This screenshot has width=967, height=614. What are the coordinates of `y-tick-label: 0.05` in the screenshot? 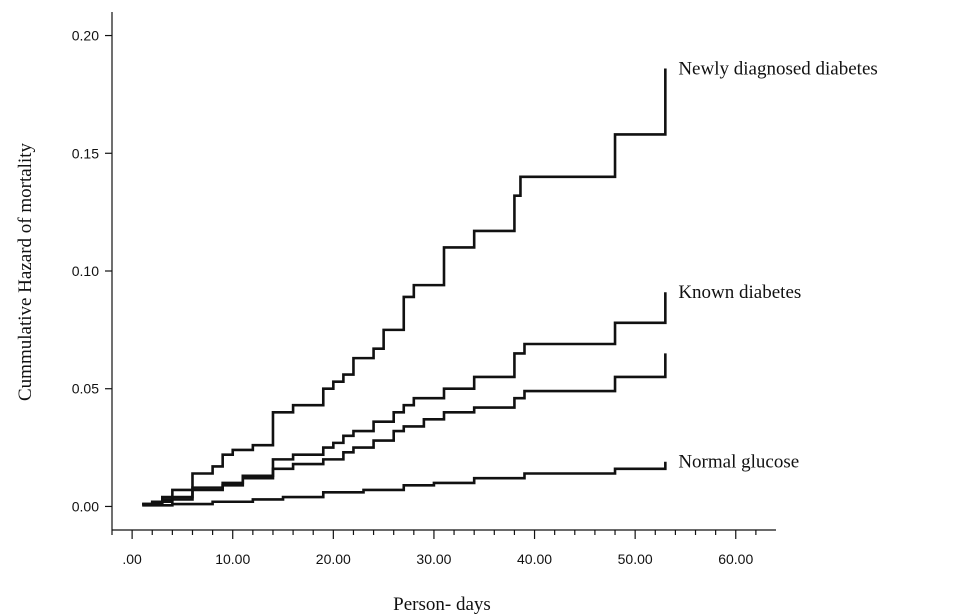 It's located at (85, 389).